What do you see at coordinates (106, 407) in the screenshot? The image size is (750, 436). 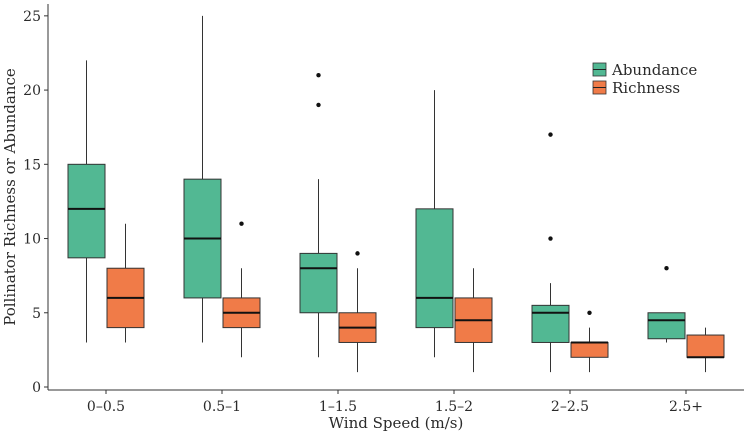 I see `x-tick-label: 0–0.5` at bounding box center [106, 407].